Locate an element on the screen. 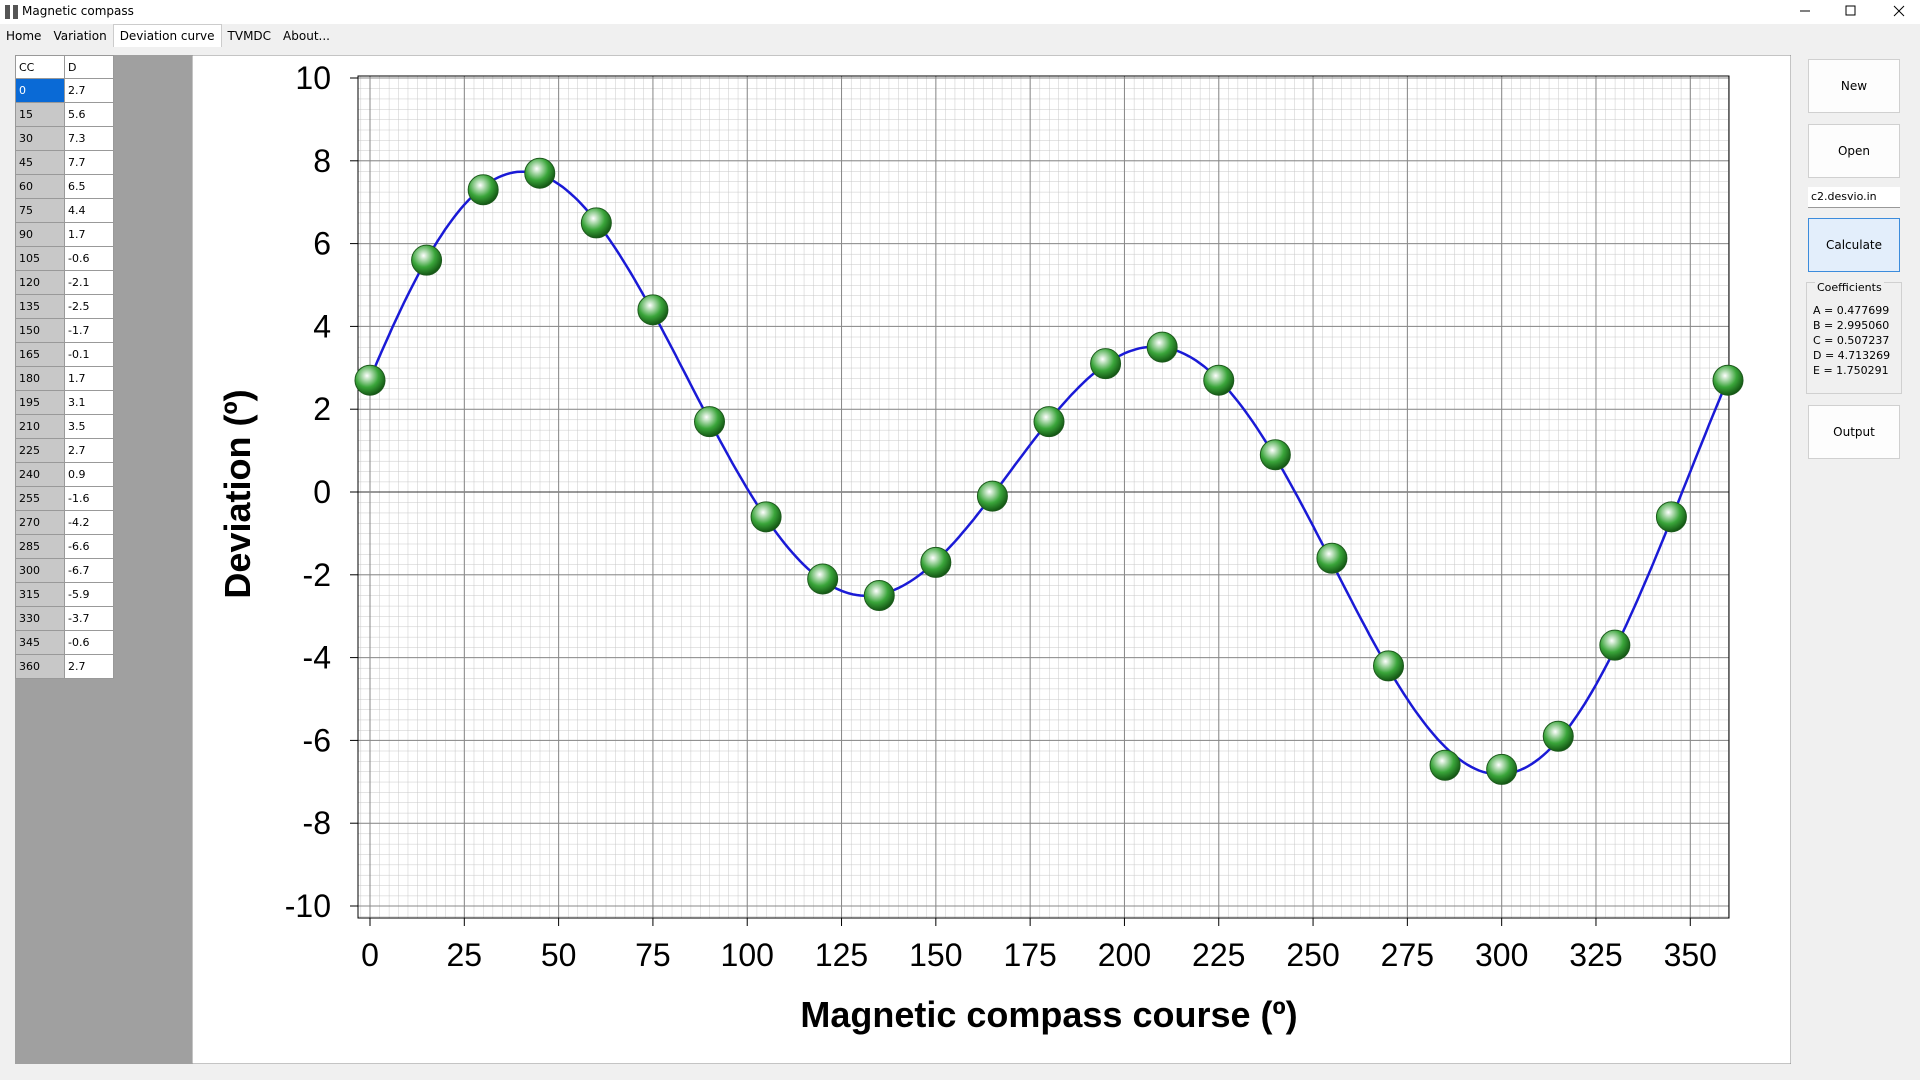 The width and height of the screenshot is (1920, 1080). cc-cell: 195 is located at coordinates (40, 402).